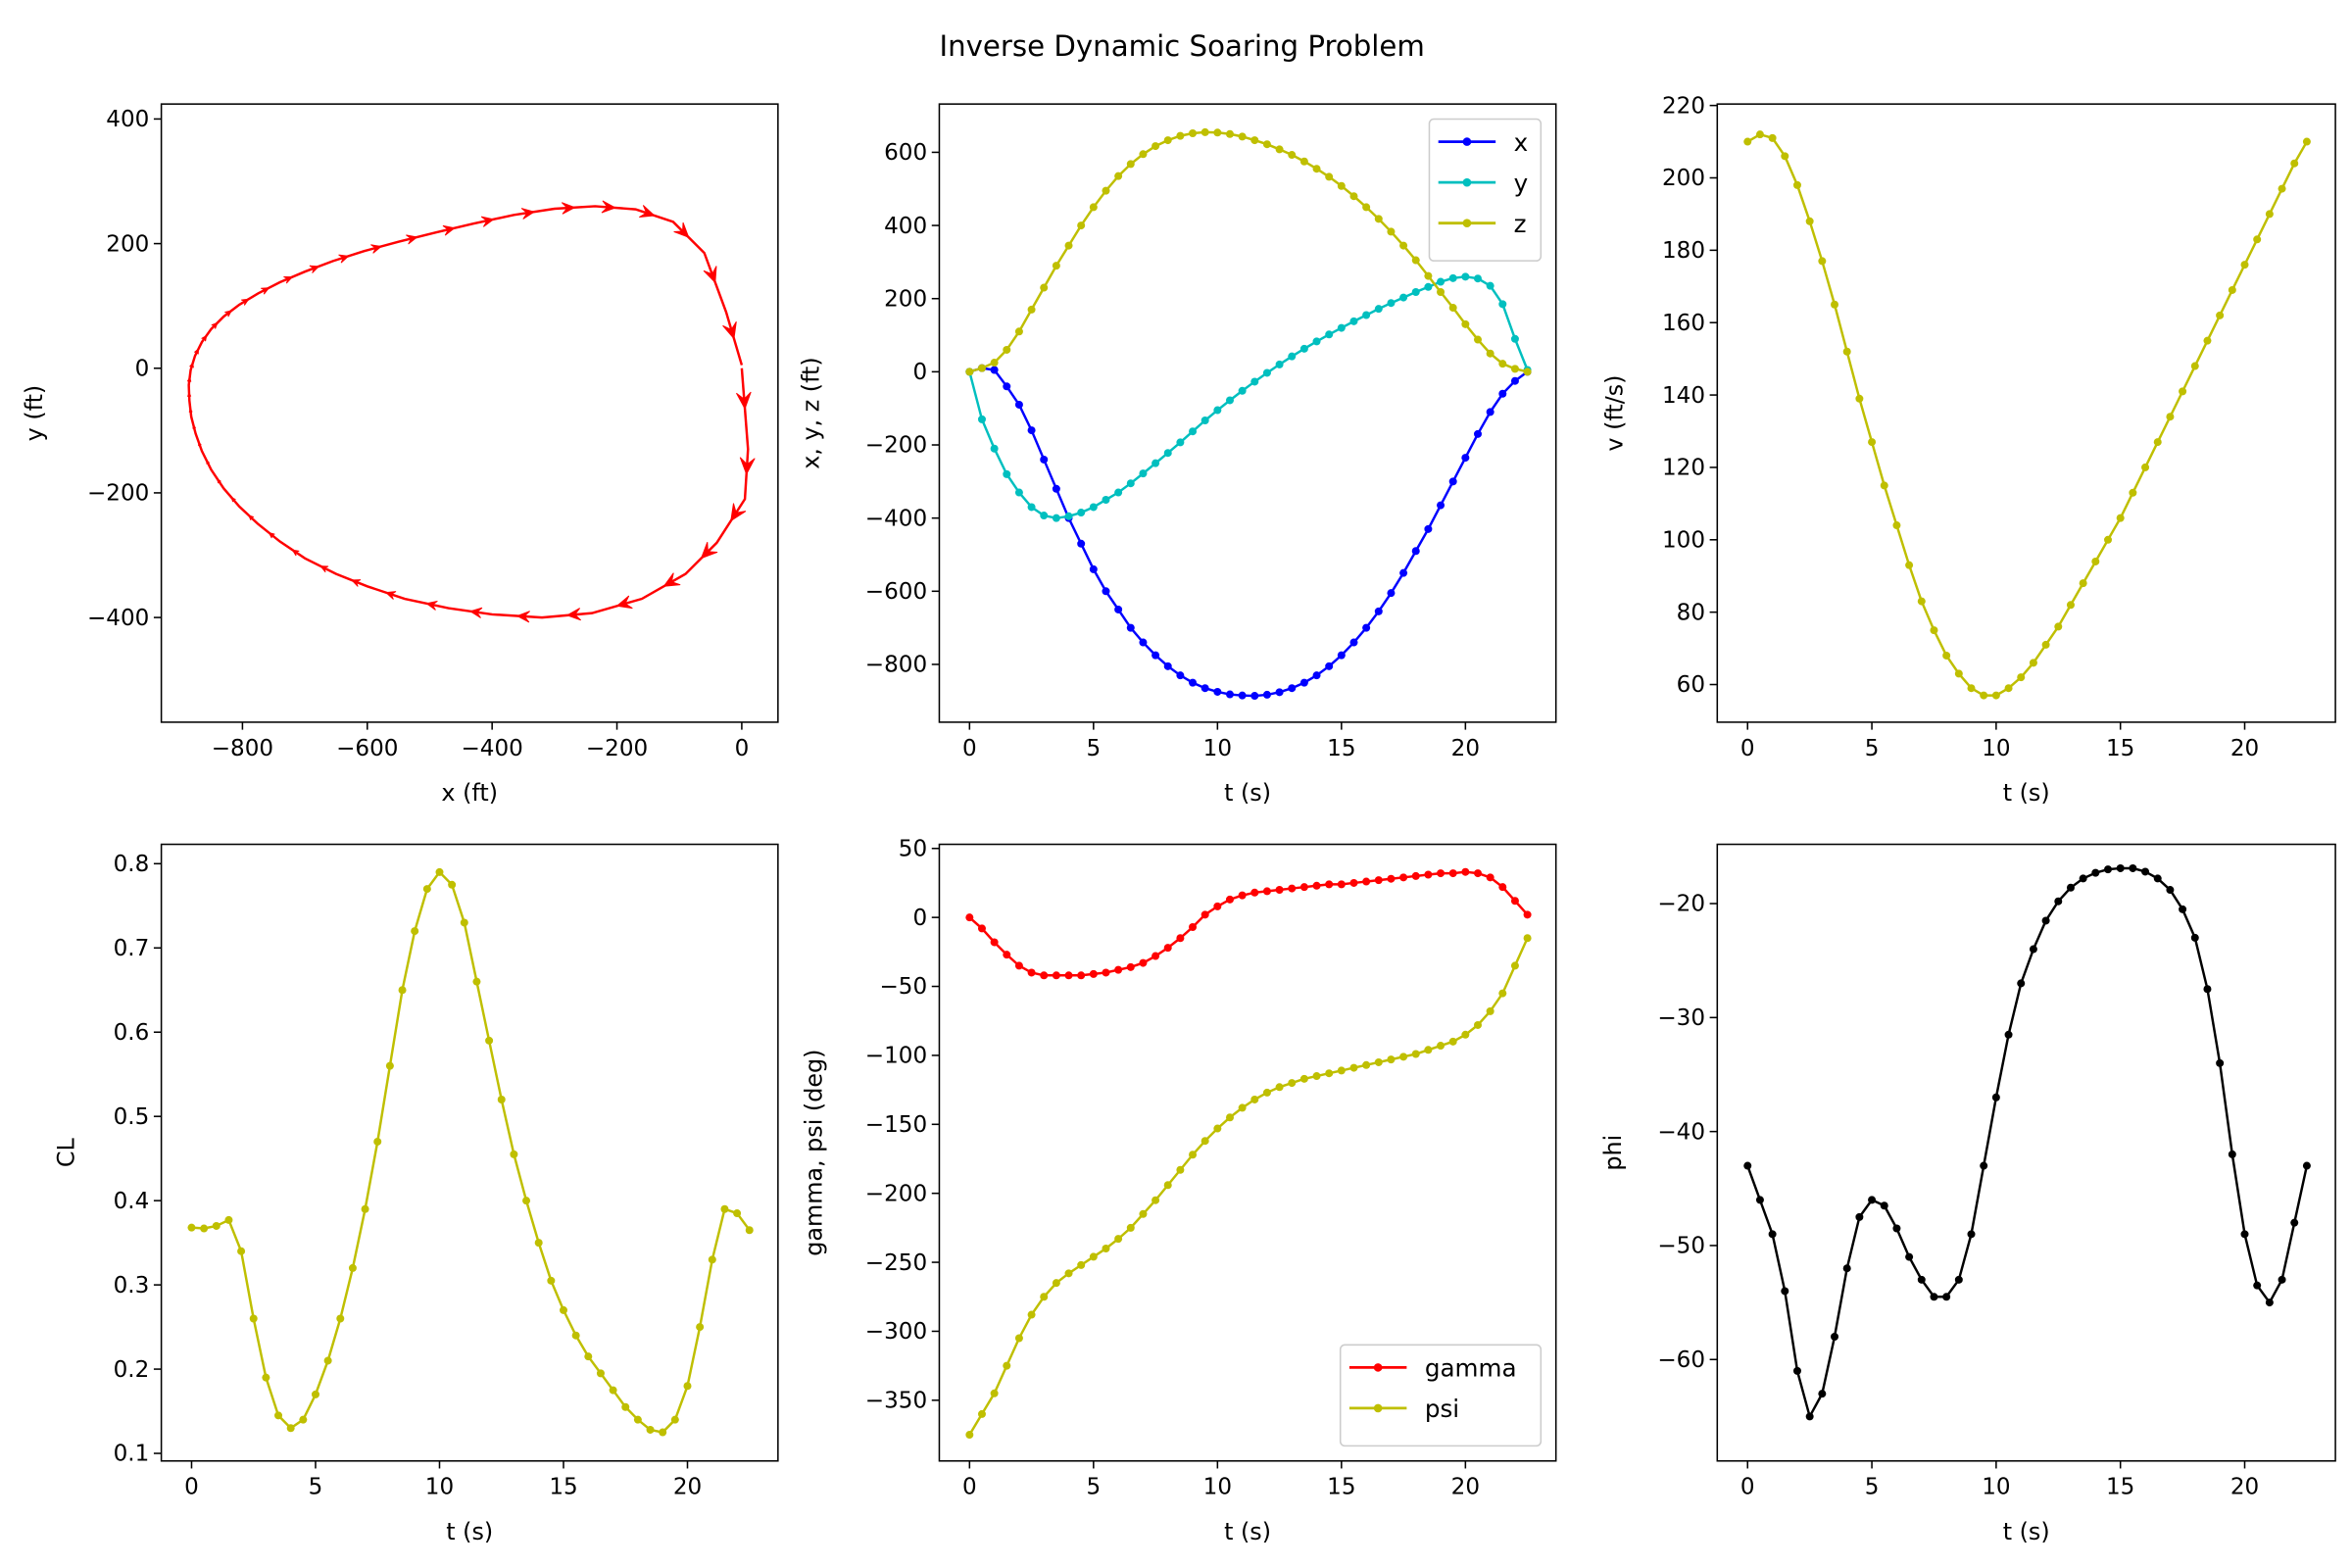  I want to click on legend-label-x: x, so click(1521, 142).